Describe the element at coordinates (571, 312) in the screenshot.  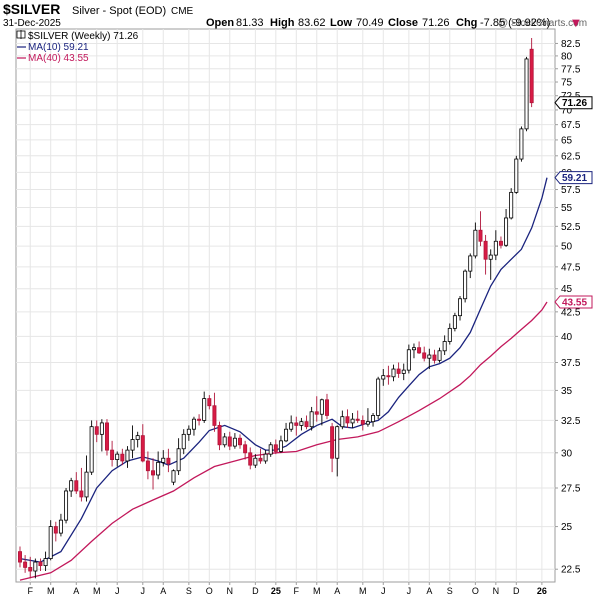
I see `y-tick-label: 42.5` at that location.